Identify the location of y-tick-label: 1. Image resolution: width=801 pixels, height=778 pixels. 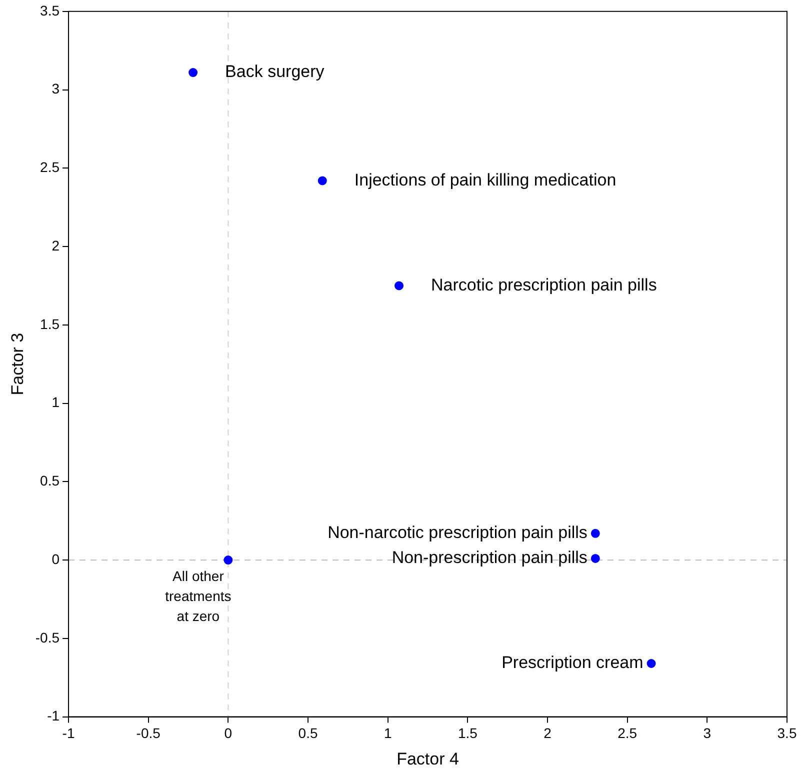
(56, 402).